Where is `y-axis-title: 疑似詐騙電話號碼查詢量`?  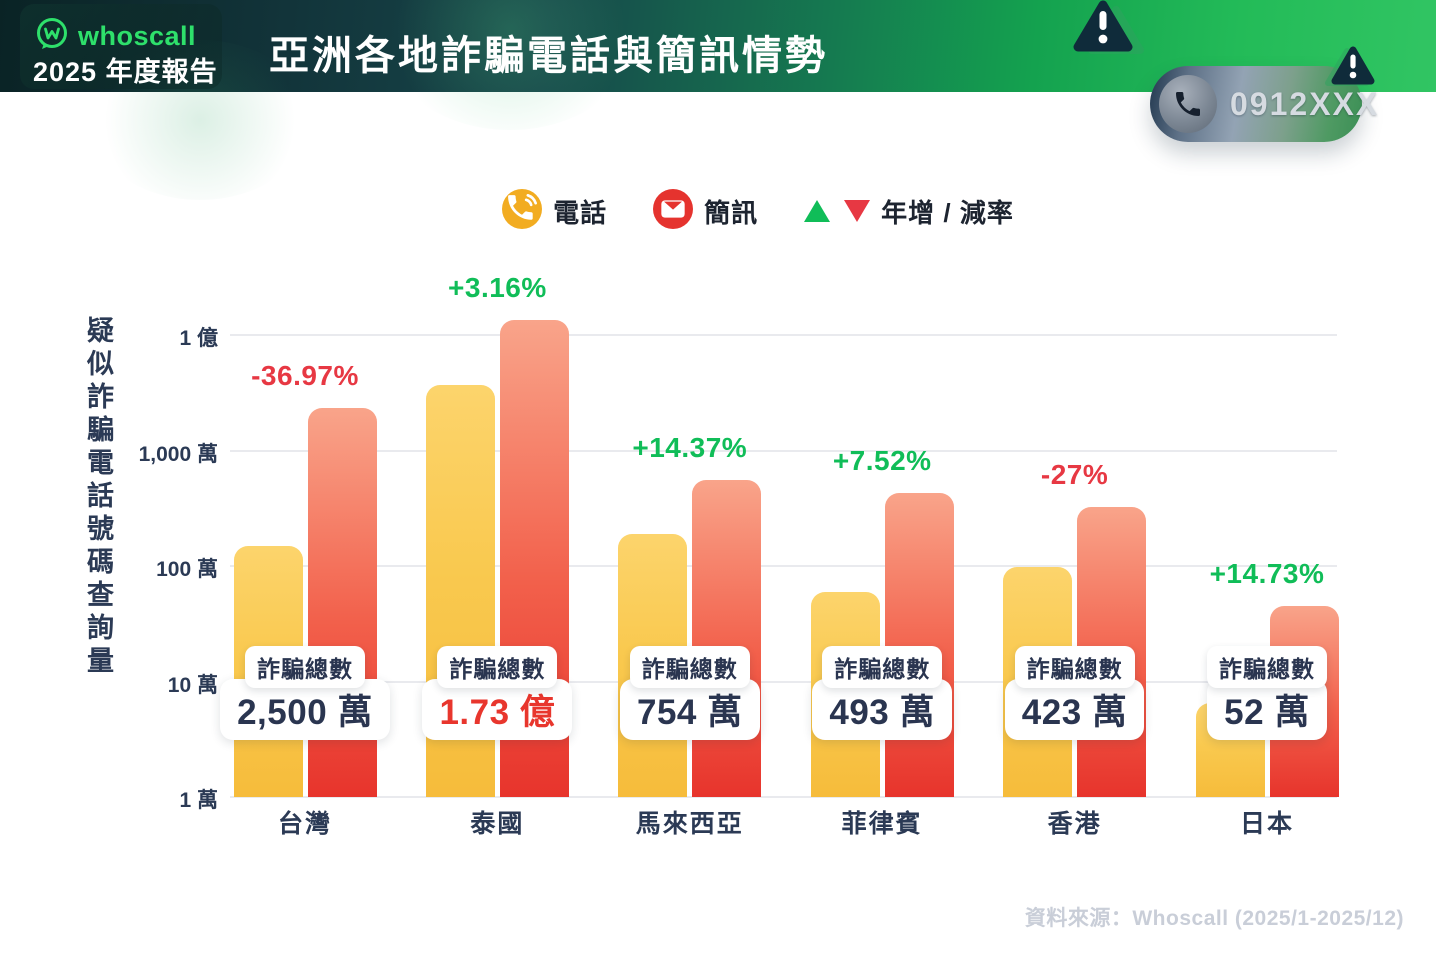
y-axis-title: 疑似詐騙電話號碼查詢量 is located at coordinates (98, 497).